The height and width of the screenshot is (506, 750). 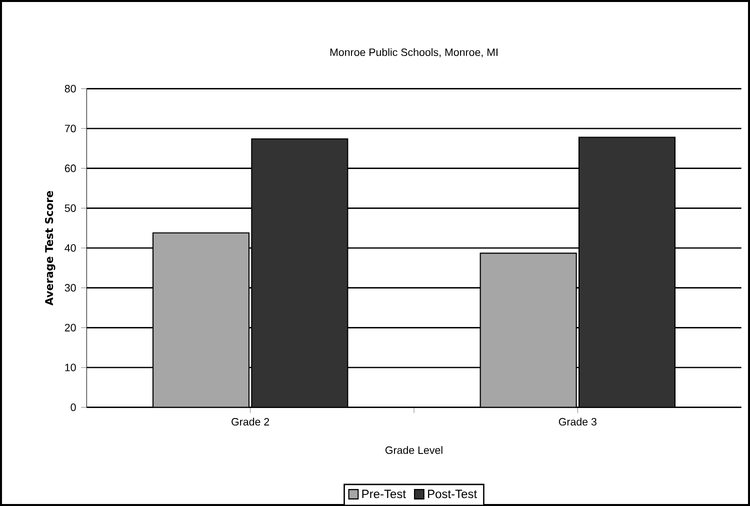 What do you see at coordinates (70, 208) in the screenshot?
I see `y-tick-label: 50` at bounding box center [70, 208].